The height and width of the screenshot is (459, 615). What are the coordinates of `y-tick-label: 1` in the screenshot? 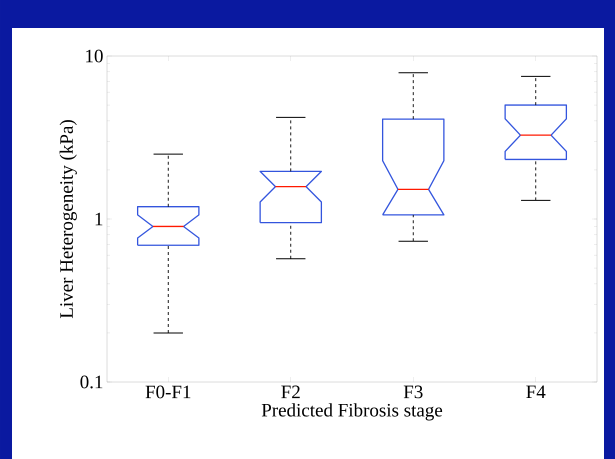 It's located at (99, 219).